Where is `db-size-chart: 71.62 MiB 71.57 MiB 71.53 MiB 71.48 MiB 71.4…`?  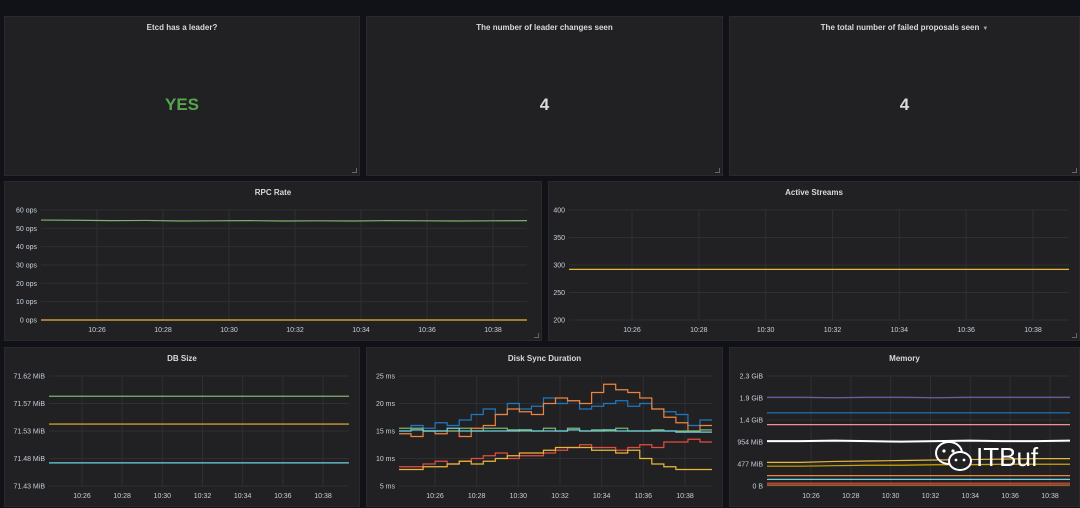 db-size-chart: 71.62 MiB 71.57 MiB 71.53 MiB 71.48 MiB 71.4… is located at coordinates (183, 428).